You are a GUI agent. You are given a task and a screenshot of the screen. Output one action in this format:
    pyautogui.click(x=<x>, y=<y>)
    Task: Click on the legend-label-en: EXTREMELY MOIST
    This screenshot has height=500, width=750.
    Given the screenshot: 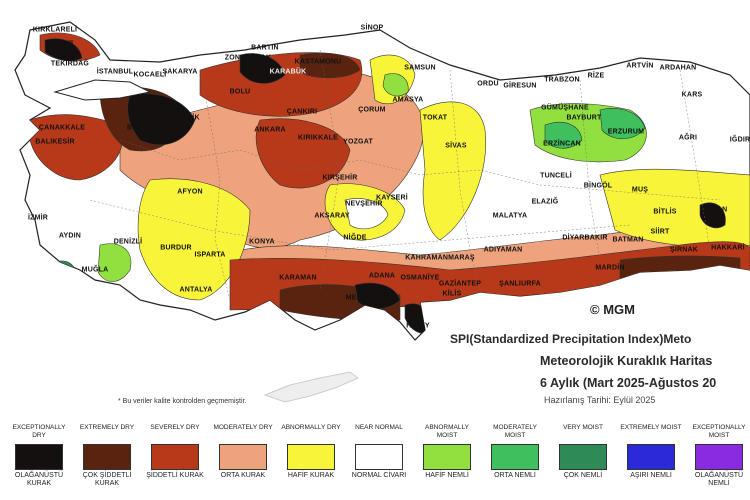 What is the action you would take?
    pyautogui.click(x=651, y=427)
    